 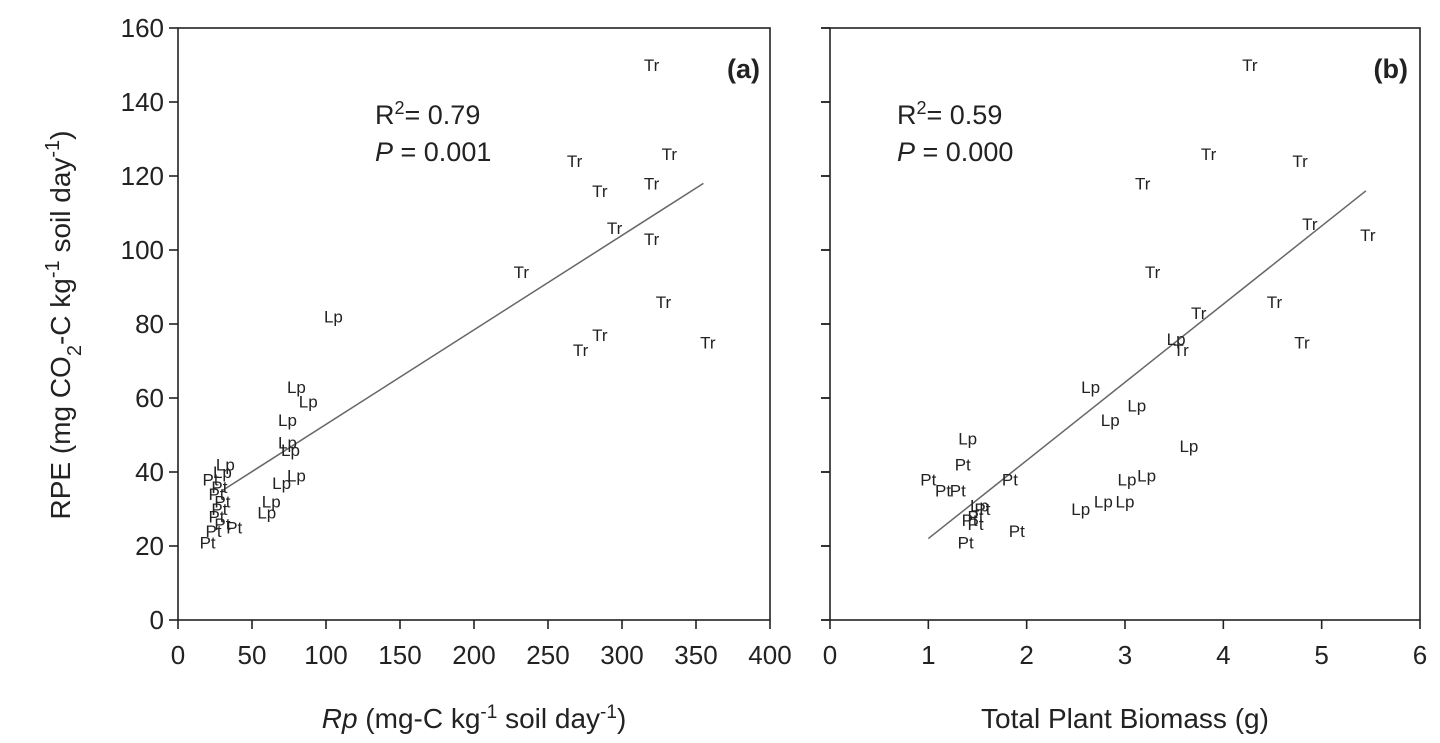 I want to click on x-axis-label: Total Plant Biomass (g), so click(x=1125, y=718).